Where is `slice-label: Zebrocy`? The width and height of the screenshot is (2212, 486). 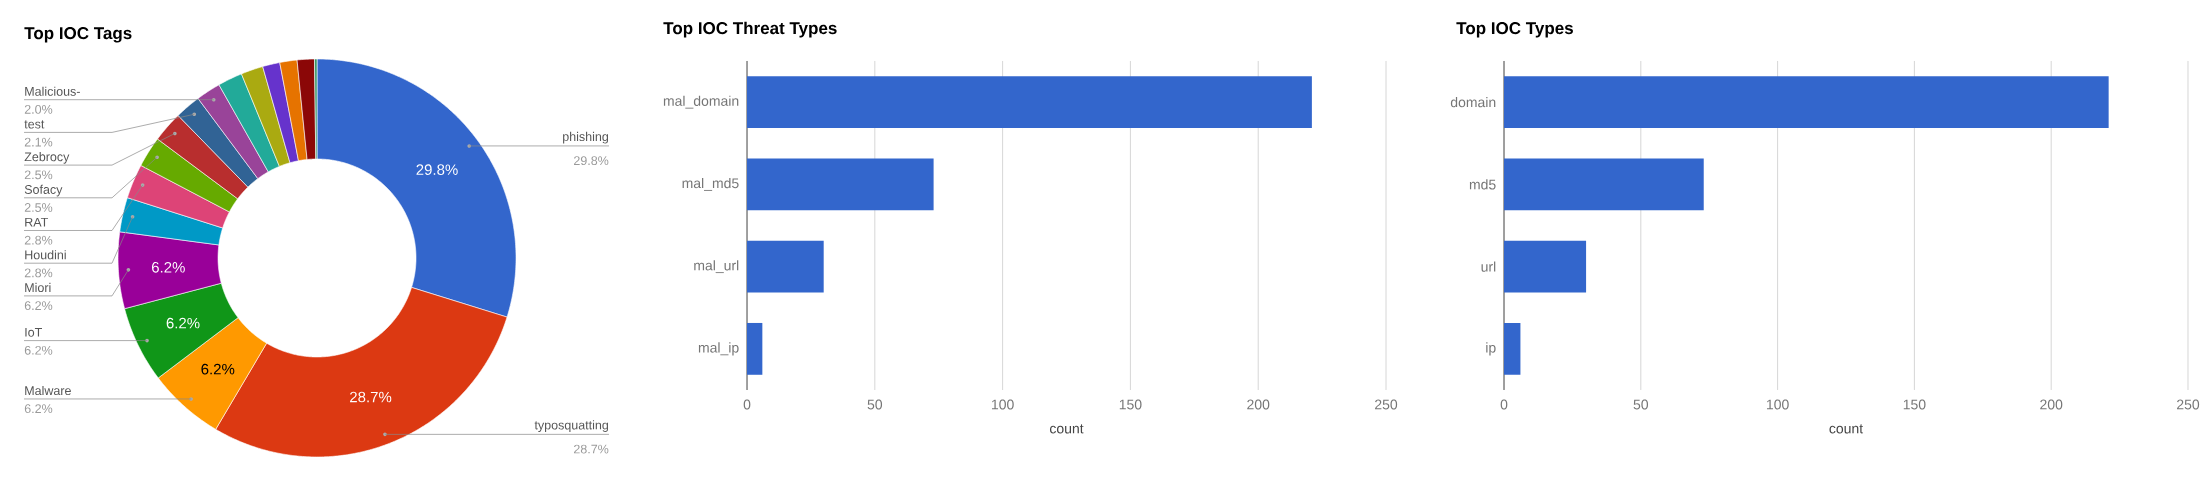 slice-label: Zebrocy is located at coordinates (47, 158).